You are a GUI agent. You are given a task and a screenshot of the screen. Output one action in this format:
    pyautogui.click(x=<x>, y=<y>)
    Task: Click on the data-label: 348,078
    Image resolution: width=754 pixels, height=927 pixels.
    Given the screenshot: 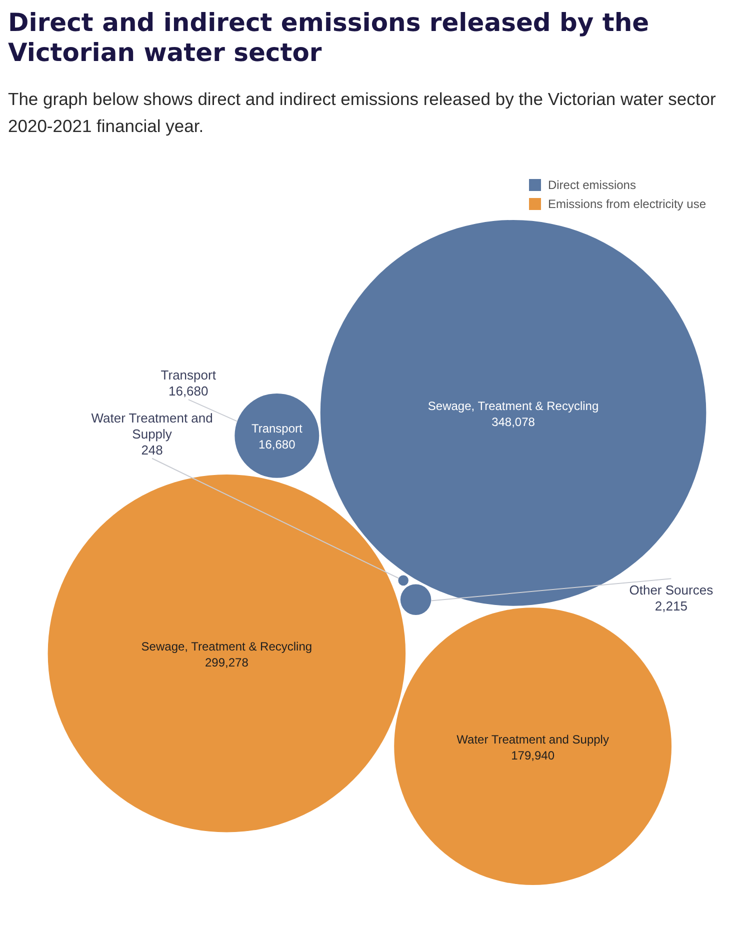 What is the action you would take?
    pyautogui.click(x=514, y=422)
    